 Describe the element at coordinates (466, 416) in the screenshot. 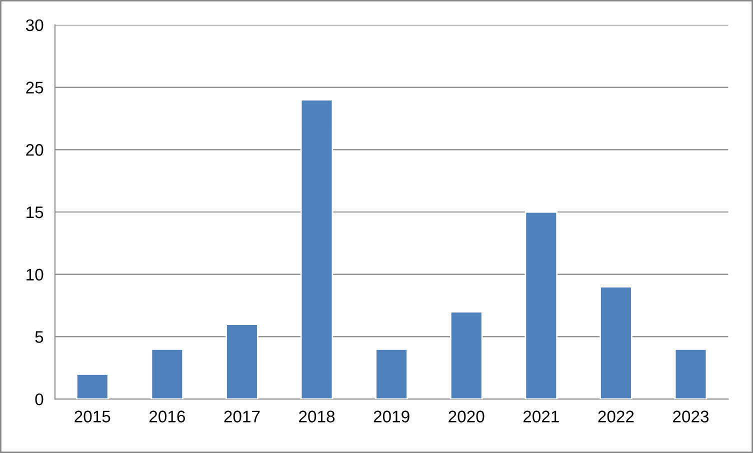

I see `x-tick-label: 2020` at that location.